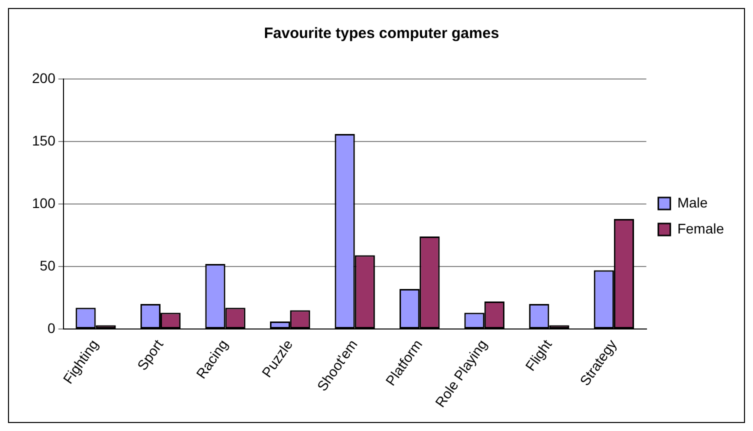 Image resolution: width=753 pixels, height=431 pixels. Describe the element at coordinates (44, 140) in the screenshot. I see `y-tick-label: 150` at that location.